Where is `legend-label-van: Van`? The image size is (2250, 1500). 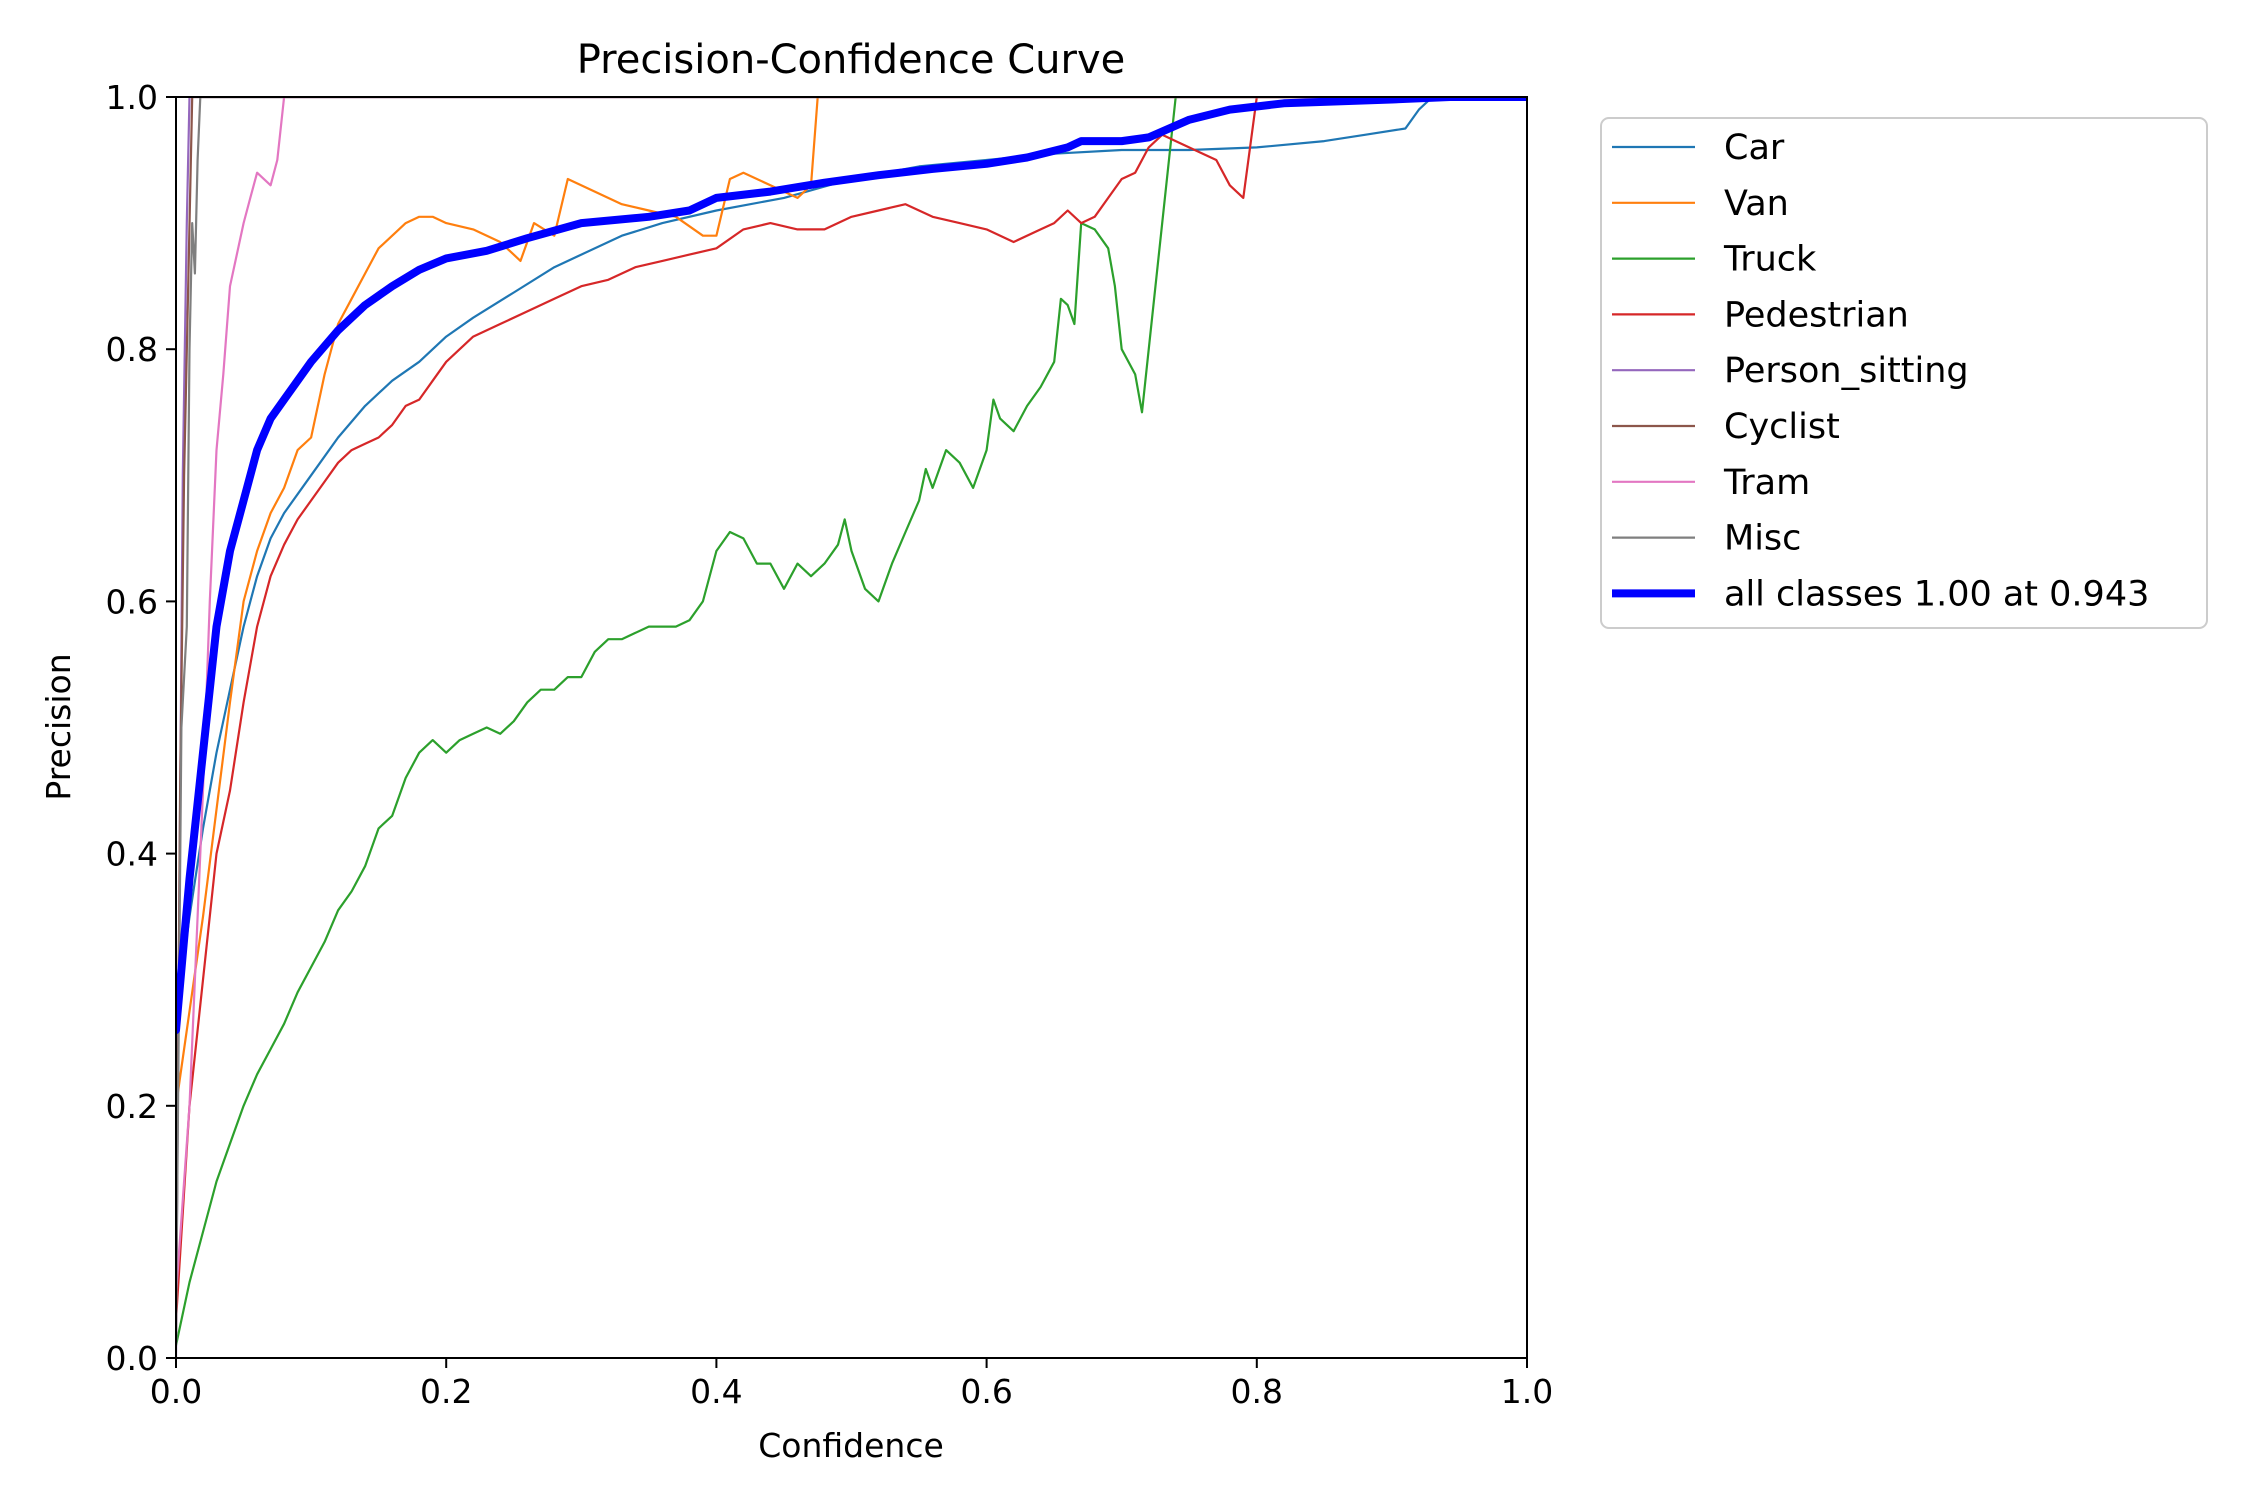
legend-label-van: Van is located at coordinates (1756, 204).